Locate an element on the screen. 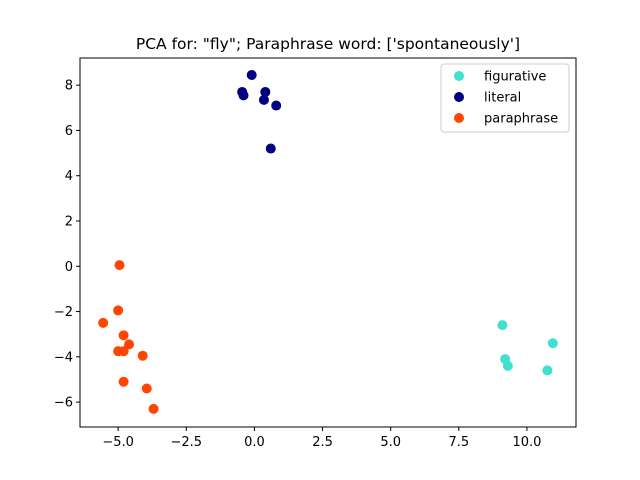 The width and height of the screenshot is (640, 480). legend-label-paraphrase: paraphrase is located at coordinates (521, 119).